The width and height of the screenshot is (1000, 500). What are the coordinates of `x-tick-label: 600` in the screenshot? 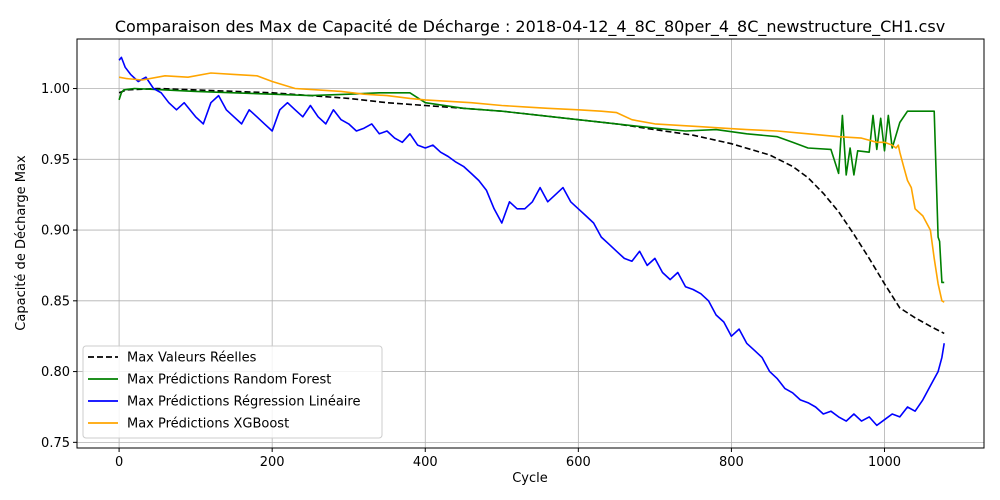 It's located at (578, 462).